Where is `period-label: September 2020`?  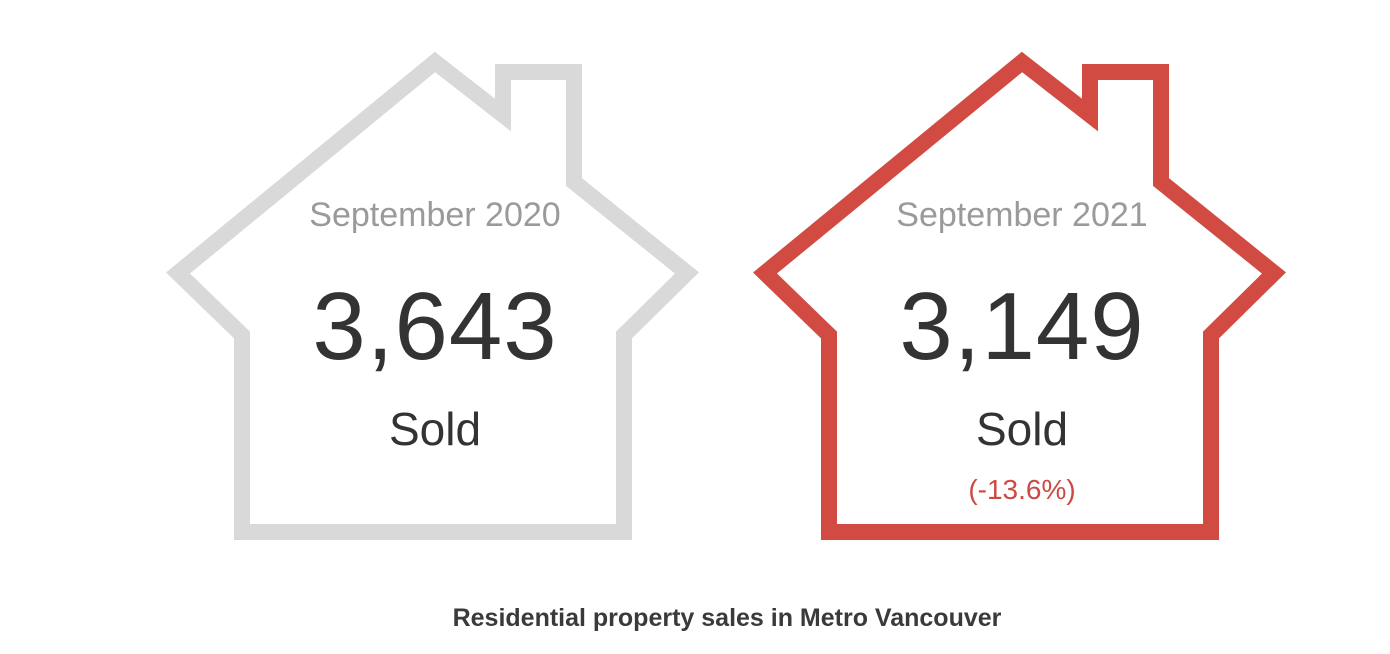 period-label: September 2020 is located at coordinates (435, 215).